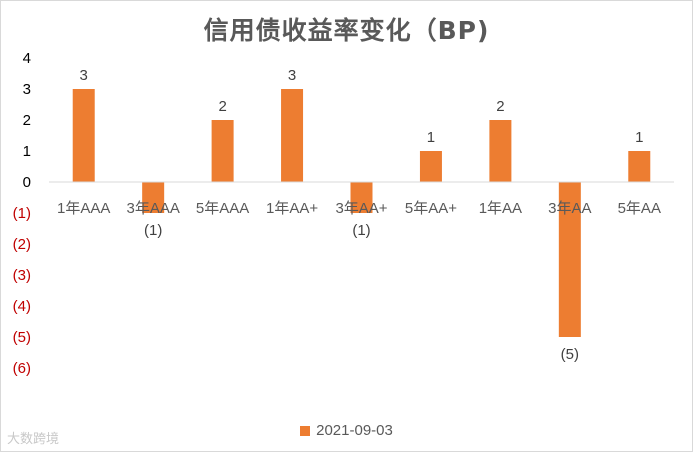 The image size is (693, 452). What do you see at coordinates (83, 208) in the screenshot?
I see `x-tick-label: 1年AAA` at bounding box center [83, 208].